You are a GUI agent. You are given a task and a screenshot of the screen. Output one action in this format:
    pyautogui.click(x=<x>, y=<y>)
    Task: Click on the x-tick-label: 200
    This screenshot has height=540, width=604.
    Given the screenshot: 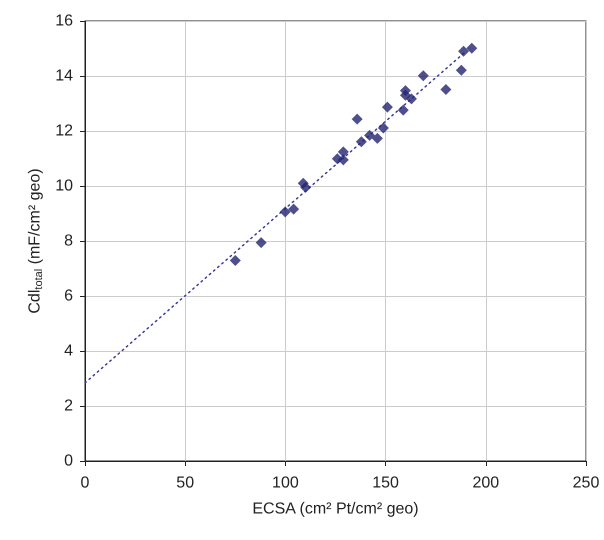 What is the action you would take?
    pyautogui.click(x=486, y=483)
    